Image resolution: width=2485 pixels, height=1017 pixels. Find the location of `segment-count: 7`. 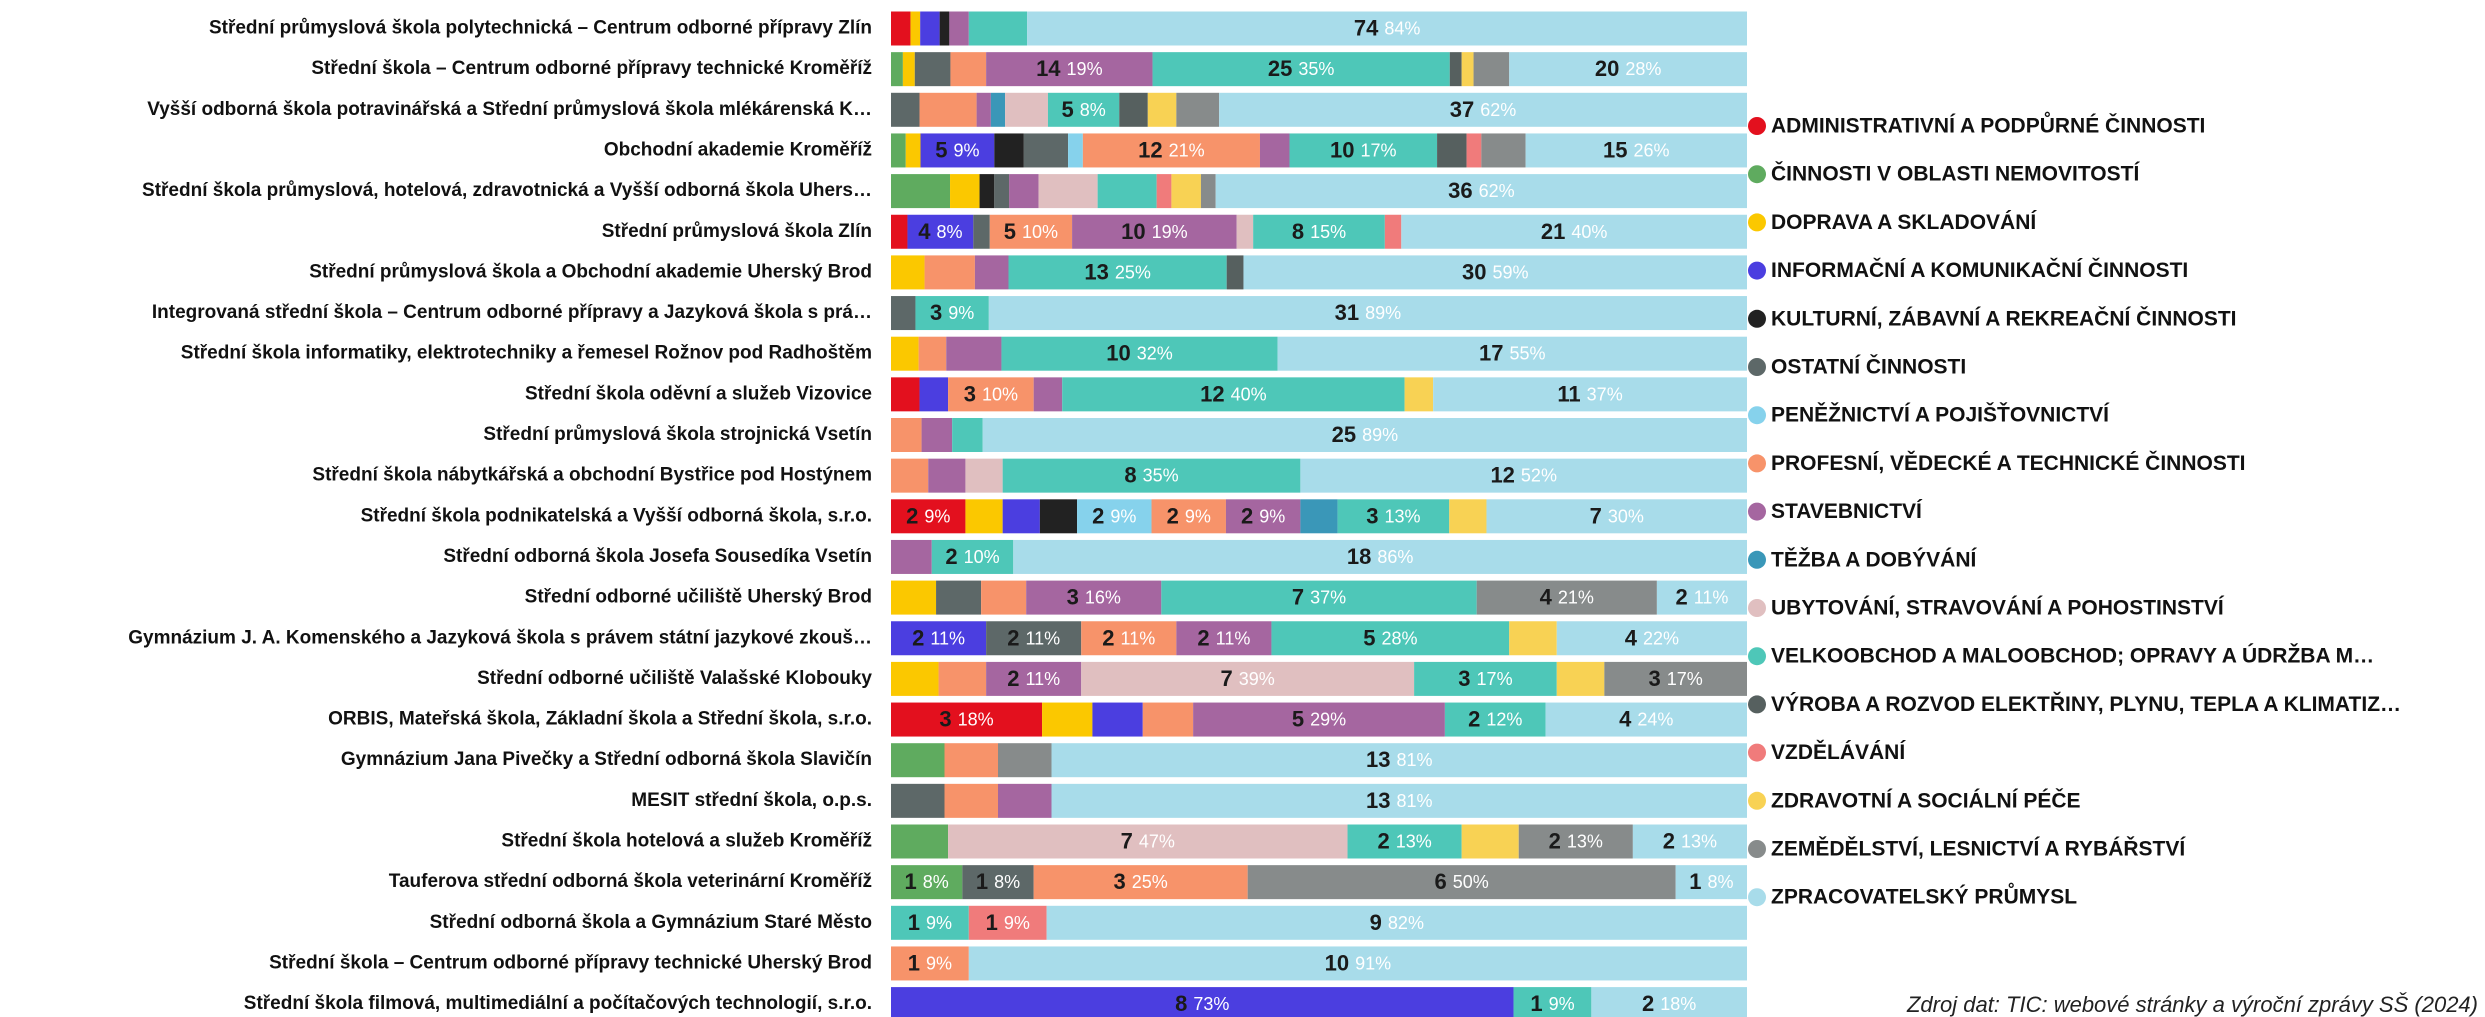

segment-count: 7 is located at coordinates (1298, 596).